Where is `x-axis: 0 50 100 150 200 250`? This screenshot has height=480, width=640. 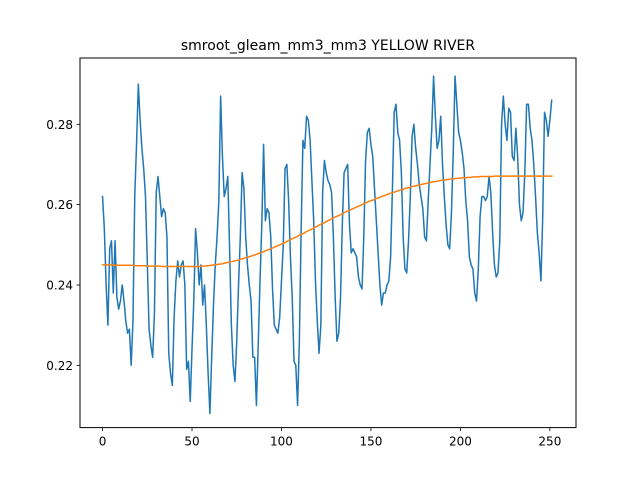
x-axis: 0 50 100 150 200 250 is located at coordinates (330, 438).